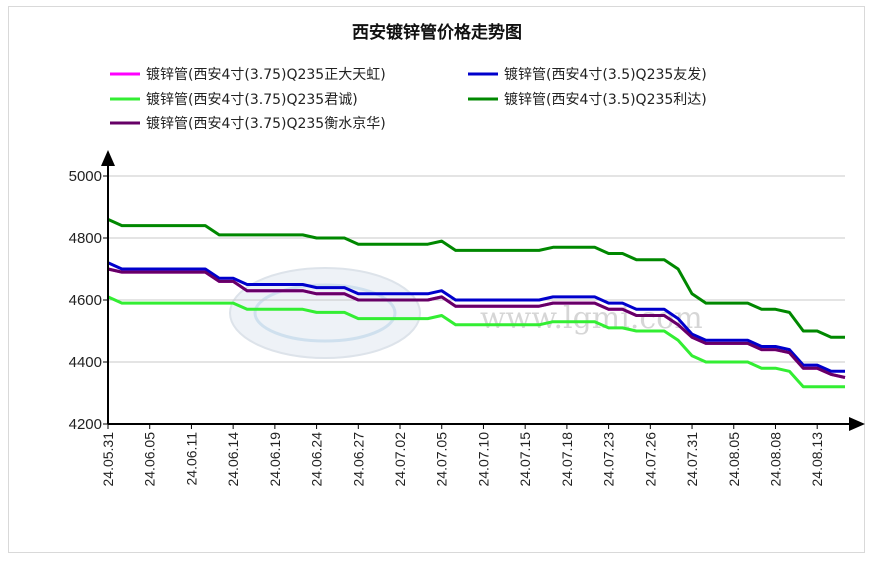 Image resolution: width=875 pixels, height=563 pixels. I want to click on x-tick-label: 24.05.31, so click(108, 459).